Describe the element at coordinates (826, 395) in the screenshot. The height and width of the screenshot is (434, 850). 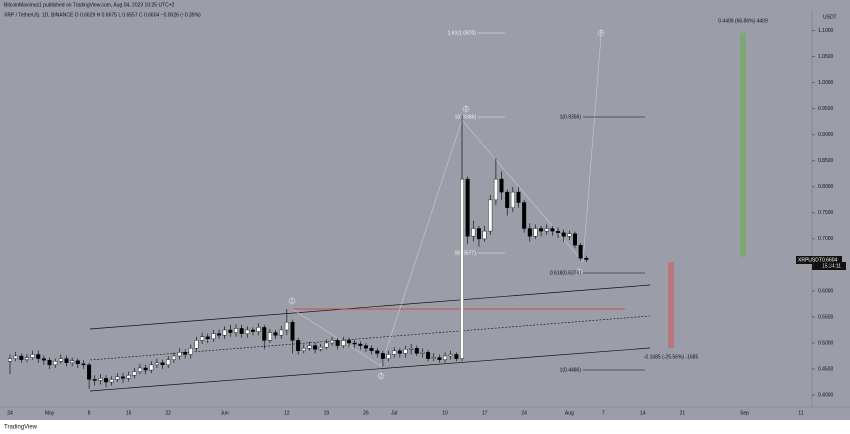
I see `y-tick-label: 0.4000` at that location.